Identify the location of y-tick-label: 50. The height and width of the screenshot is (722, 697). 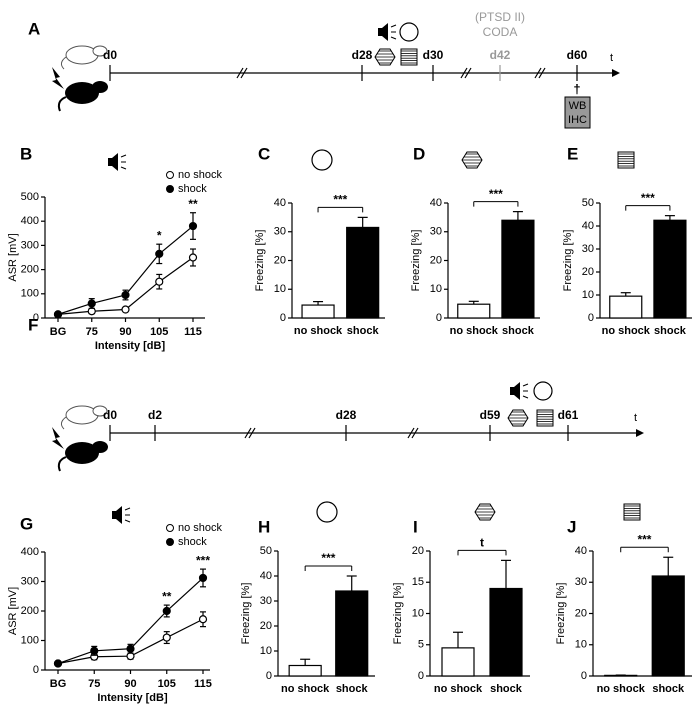
(588, 203).